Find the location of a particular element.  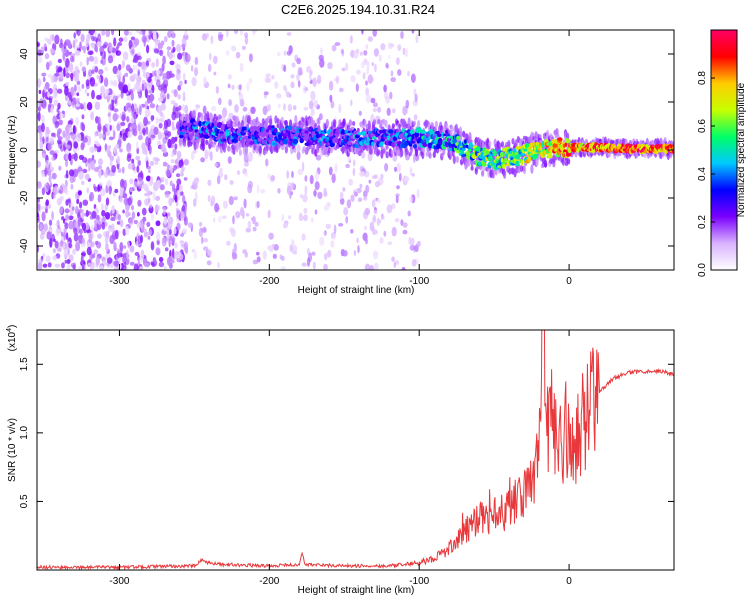

snr-y-multiplier-close: ) is located at coordinates (12, 326).